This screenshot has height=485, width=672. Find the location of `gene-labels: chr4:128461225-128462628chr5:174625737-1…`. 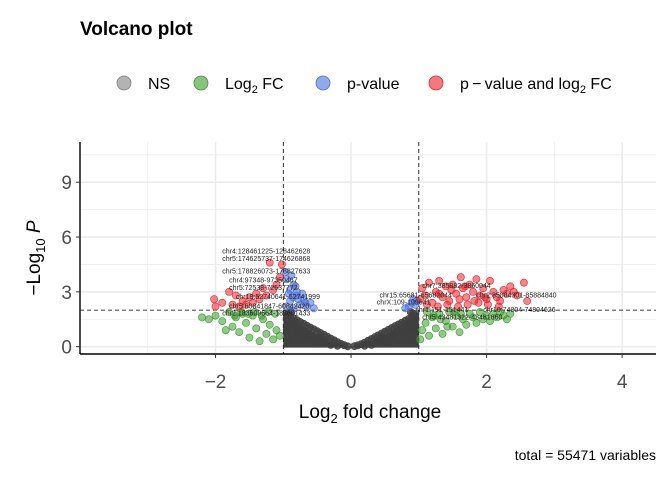

gene-labels: chr4:128461225-128462628chr5:174625737-1… is located at coordinates (389, 285).